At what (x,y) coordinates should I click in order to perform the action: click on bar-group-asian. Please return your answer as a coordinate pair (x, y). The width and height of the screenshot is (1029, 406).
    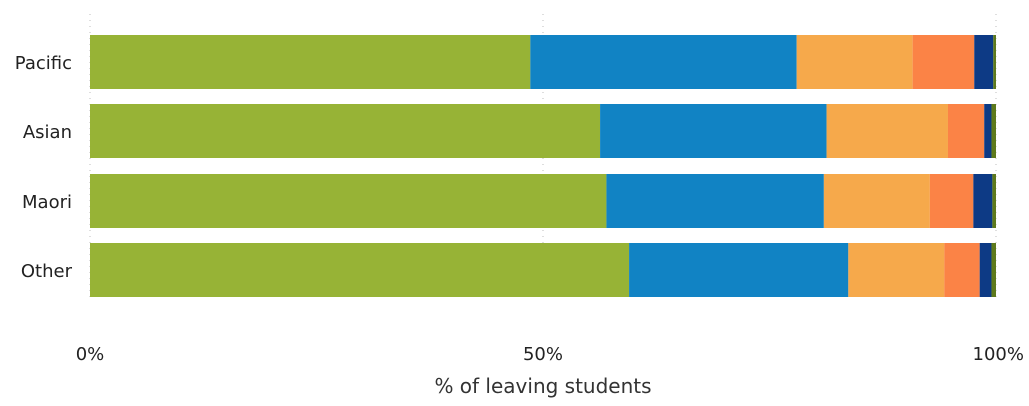
    Looking at the image, I should click on (543, 131).